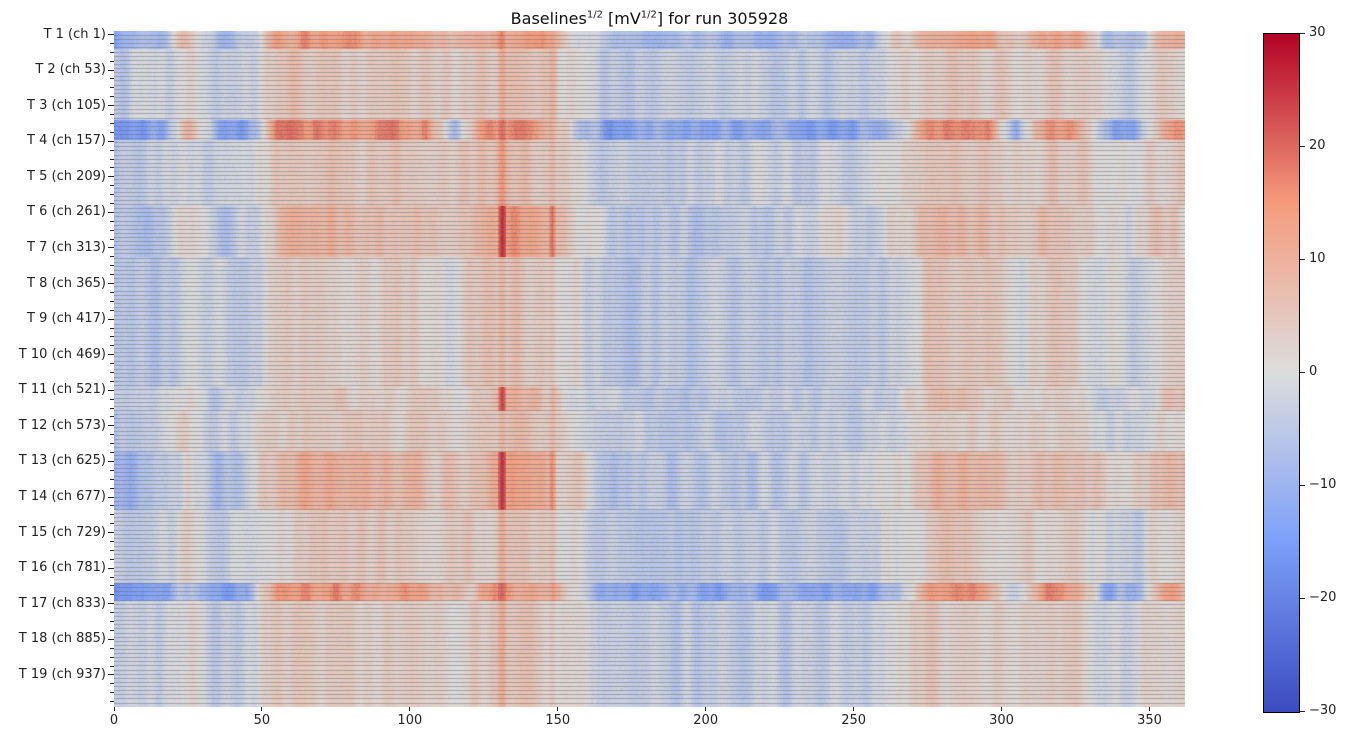  What do you see at coordinates (1281, 373) in the screenshot?
I see `colorbar` at bounding box center [1281, 373].